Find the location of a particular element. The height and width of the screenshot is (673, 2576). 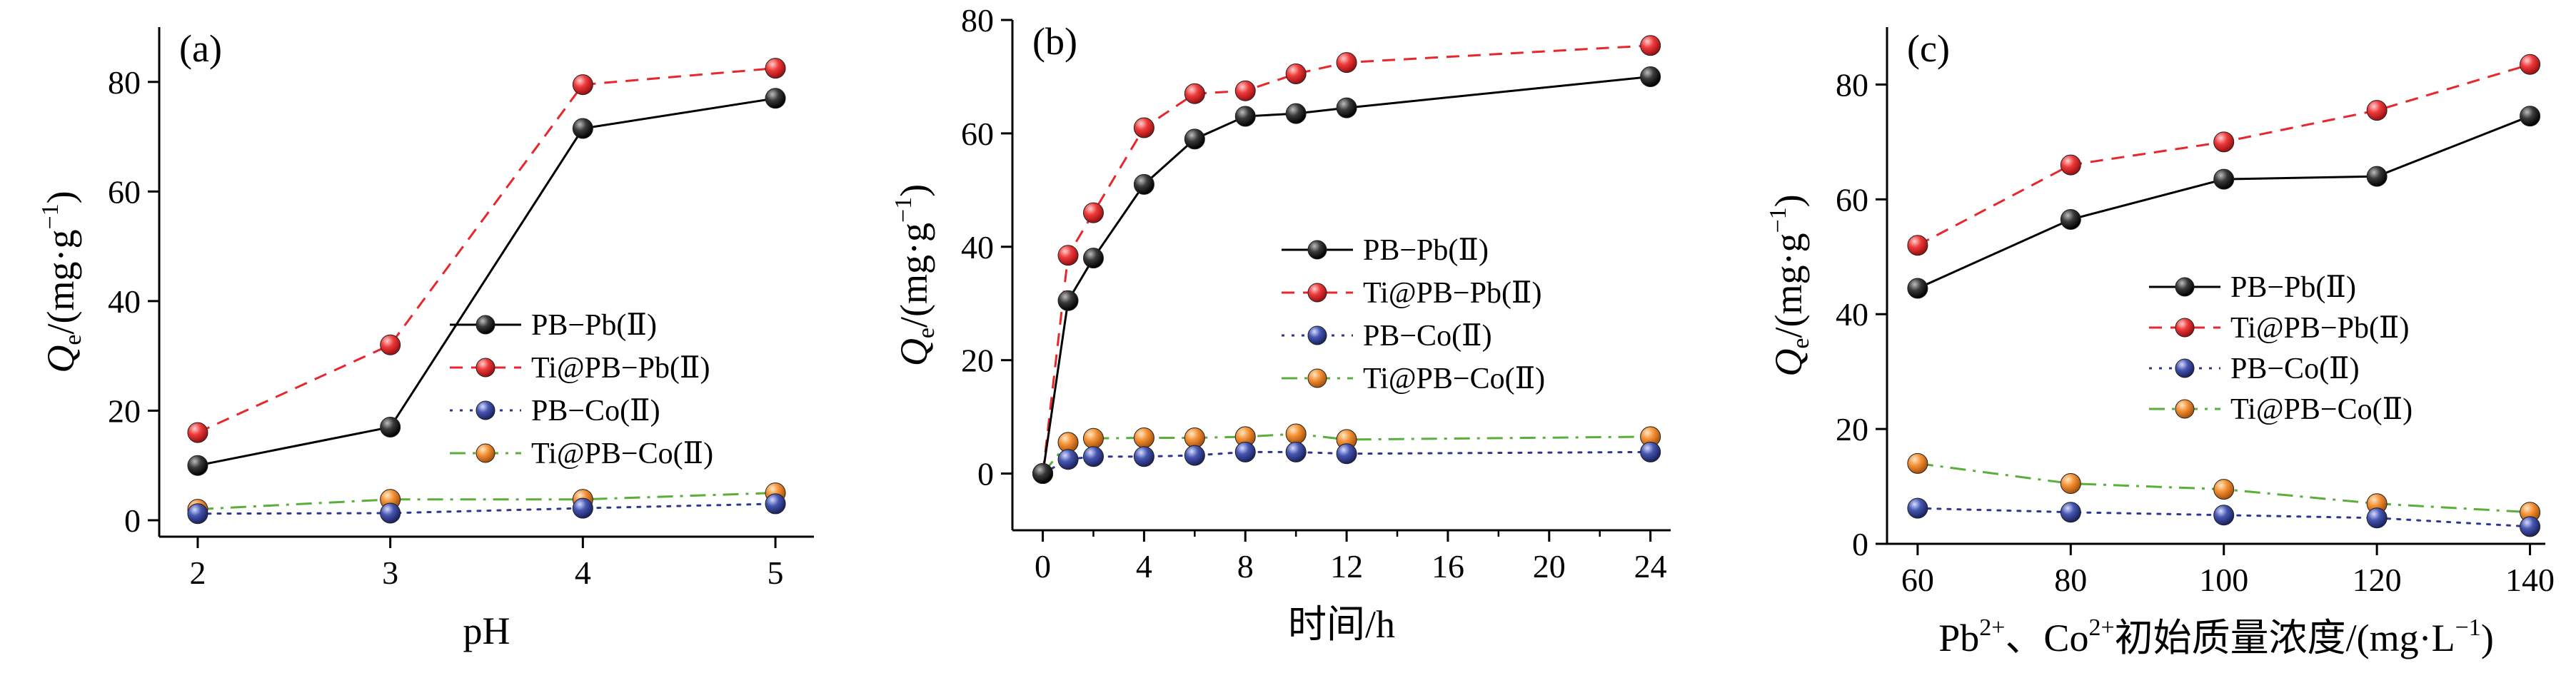

x-tick-label: 5 is located at coordinates (776, 573).